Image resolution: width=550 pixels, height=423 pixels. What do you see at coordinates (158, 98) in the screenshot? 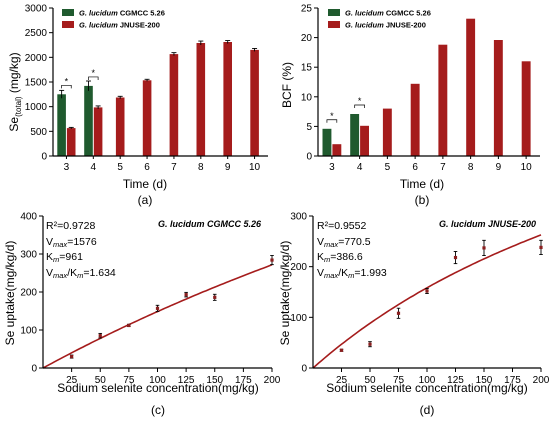
I see `panel-a-bars: **` at bounding box center [158, 98].